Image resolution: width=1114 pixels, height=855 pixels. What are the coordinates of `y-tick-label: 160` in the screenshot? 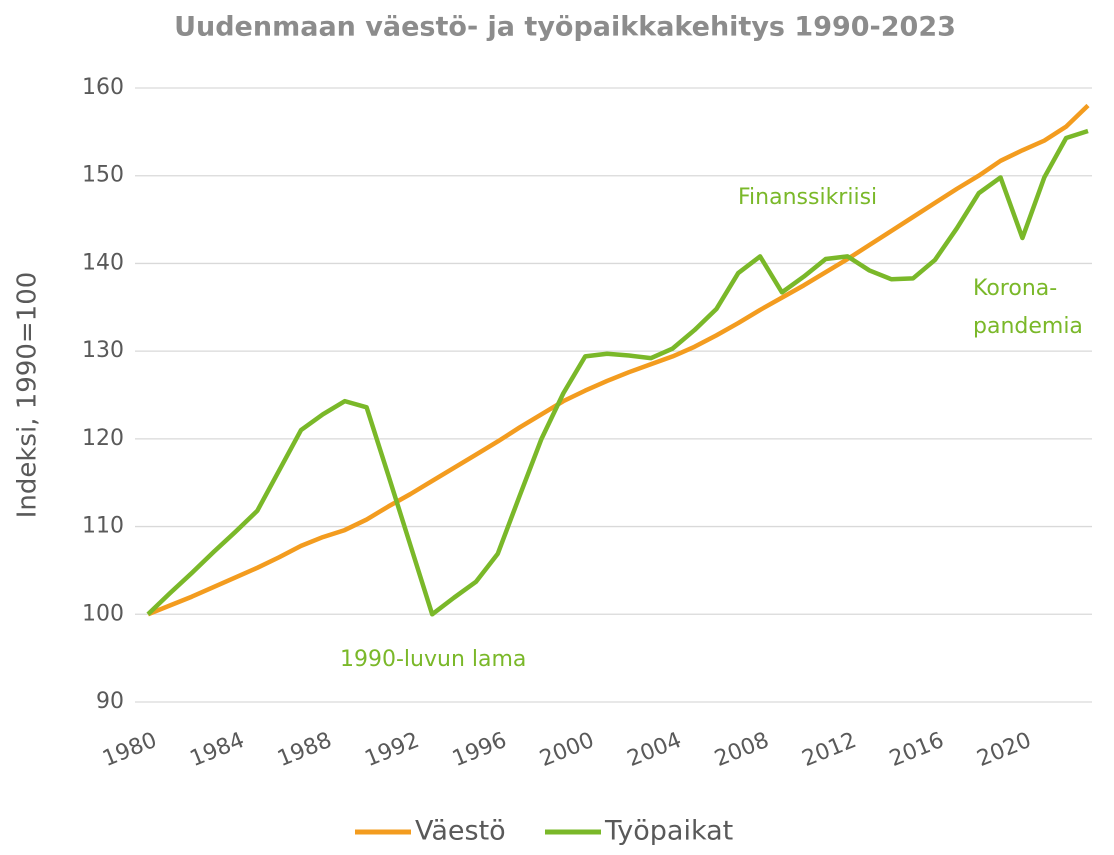 It's located at (103, 87).